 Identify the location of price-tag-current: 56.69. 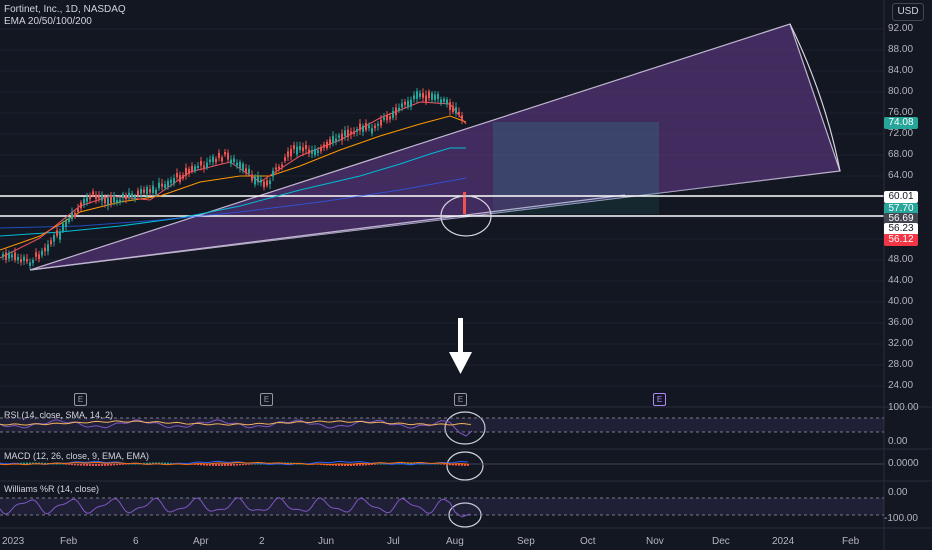
(901, 219).